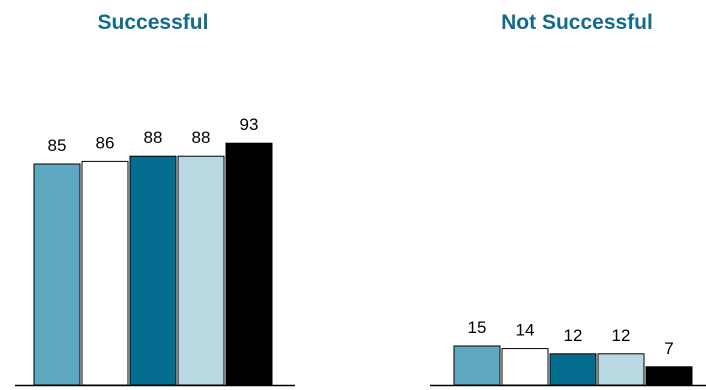 The image size is (706, 390). Describe the element at coordinates (477, 327) in the screenshot. I see `data-label-0: 15` at that location.